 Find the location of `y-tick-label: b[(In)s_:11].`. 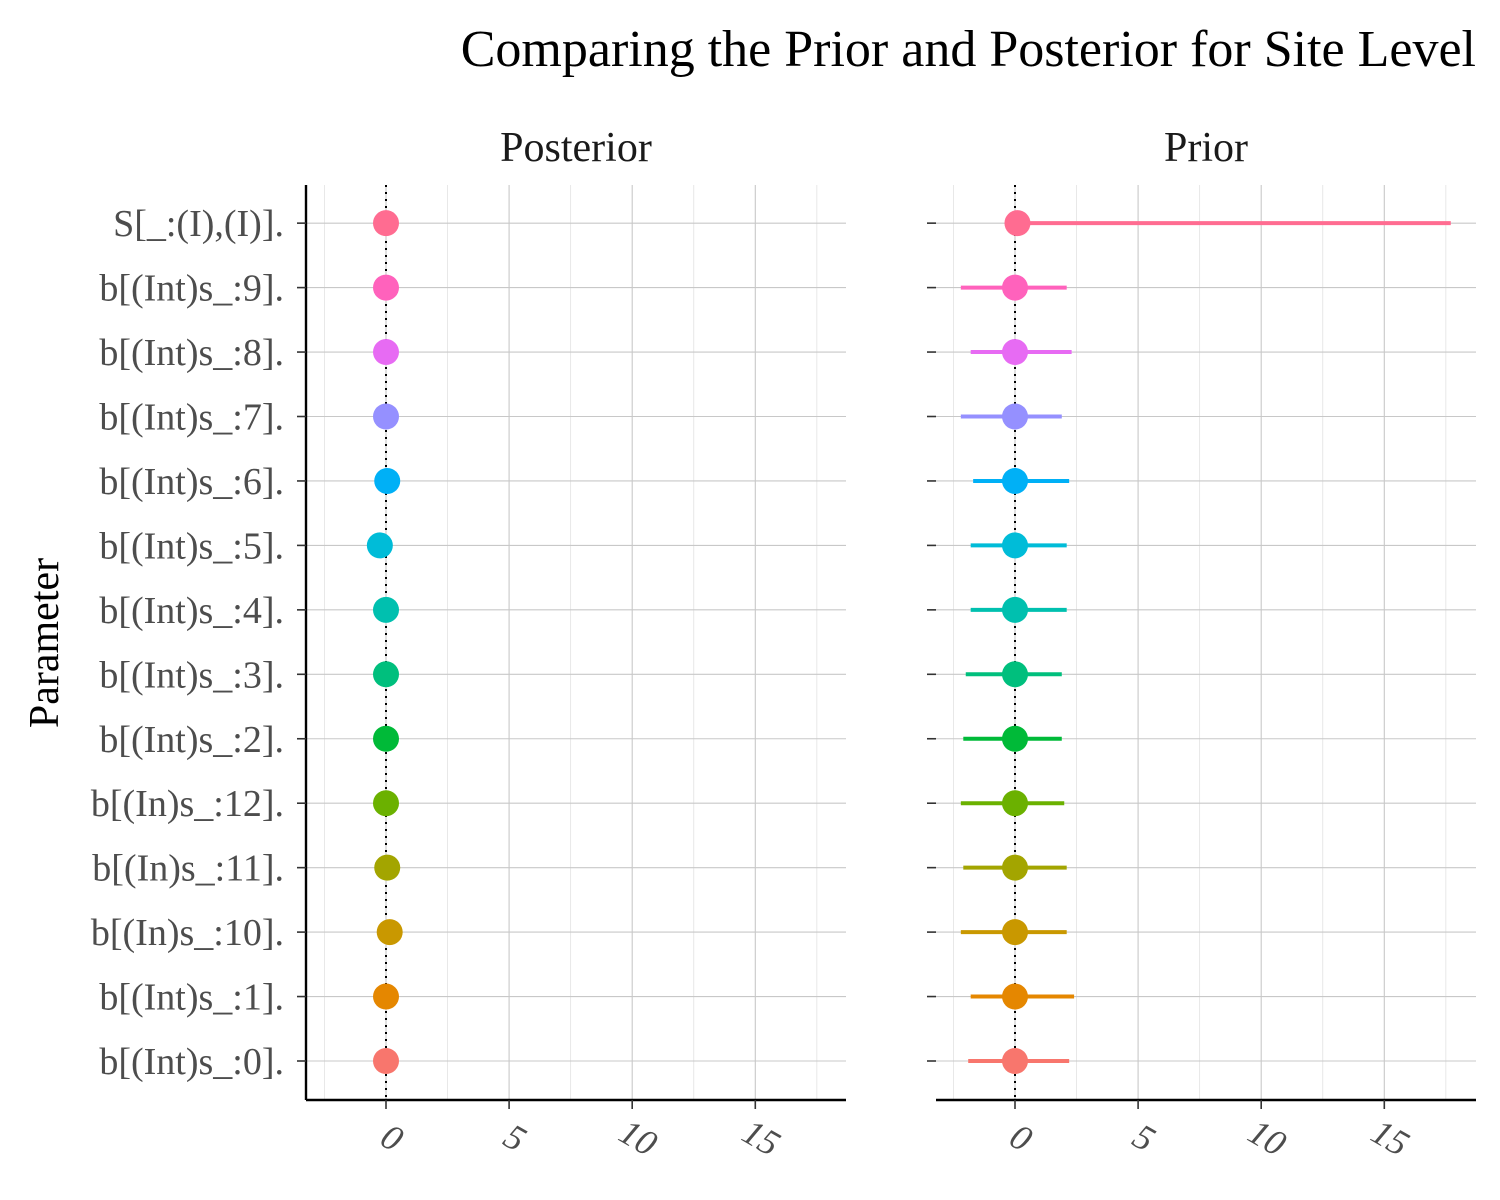

y-tick-label: b[(In)s_:11]. is located at coordinates (188, 869).